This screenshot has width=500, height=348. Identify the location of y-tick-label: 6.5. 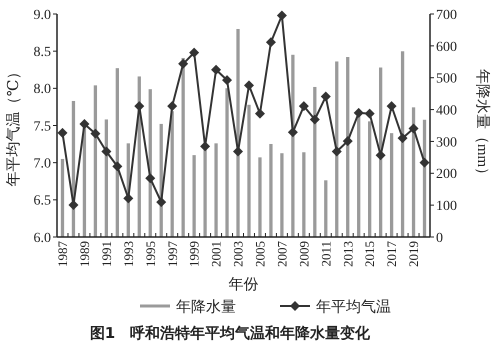
(42, 201).